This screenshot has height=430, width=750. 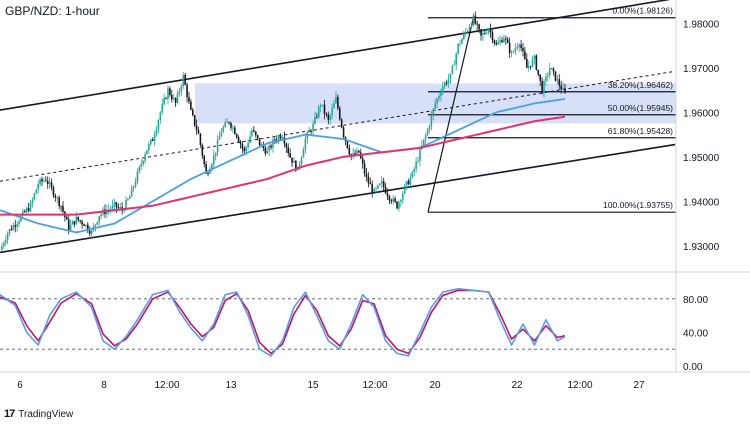 I want to click on fib-level-label: 61.80%(1.95428), so click(x=640, y=131).